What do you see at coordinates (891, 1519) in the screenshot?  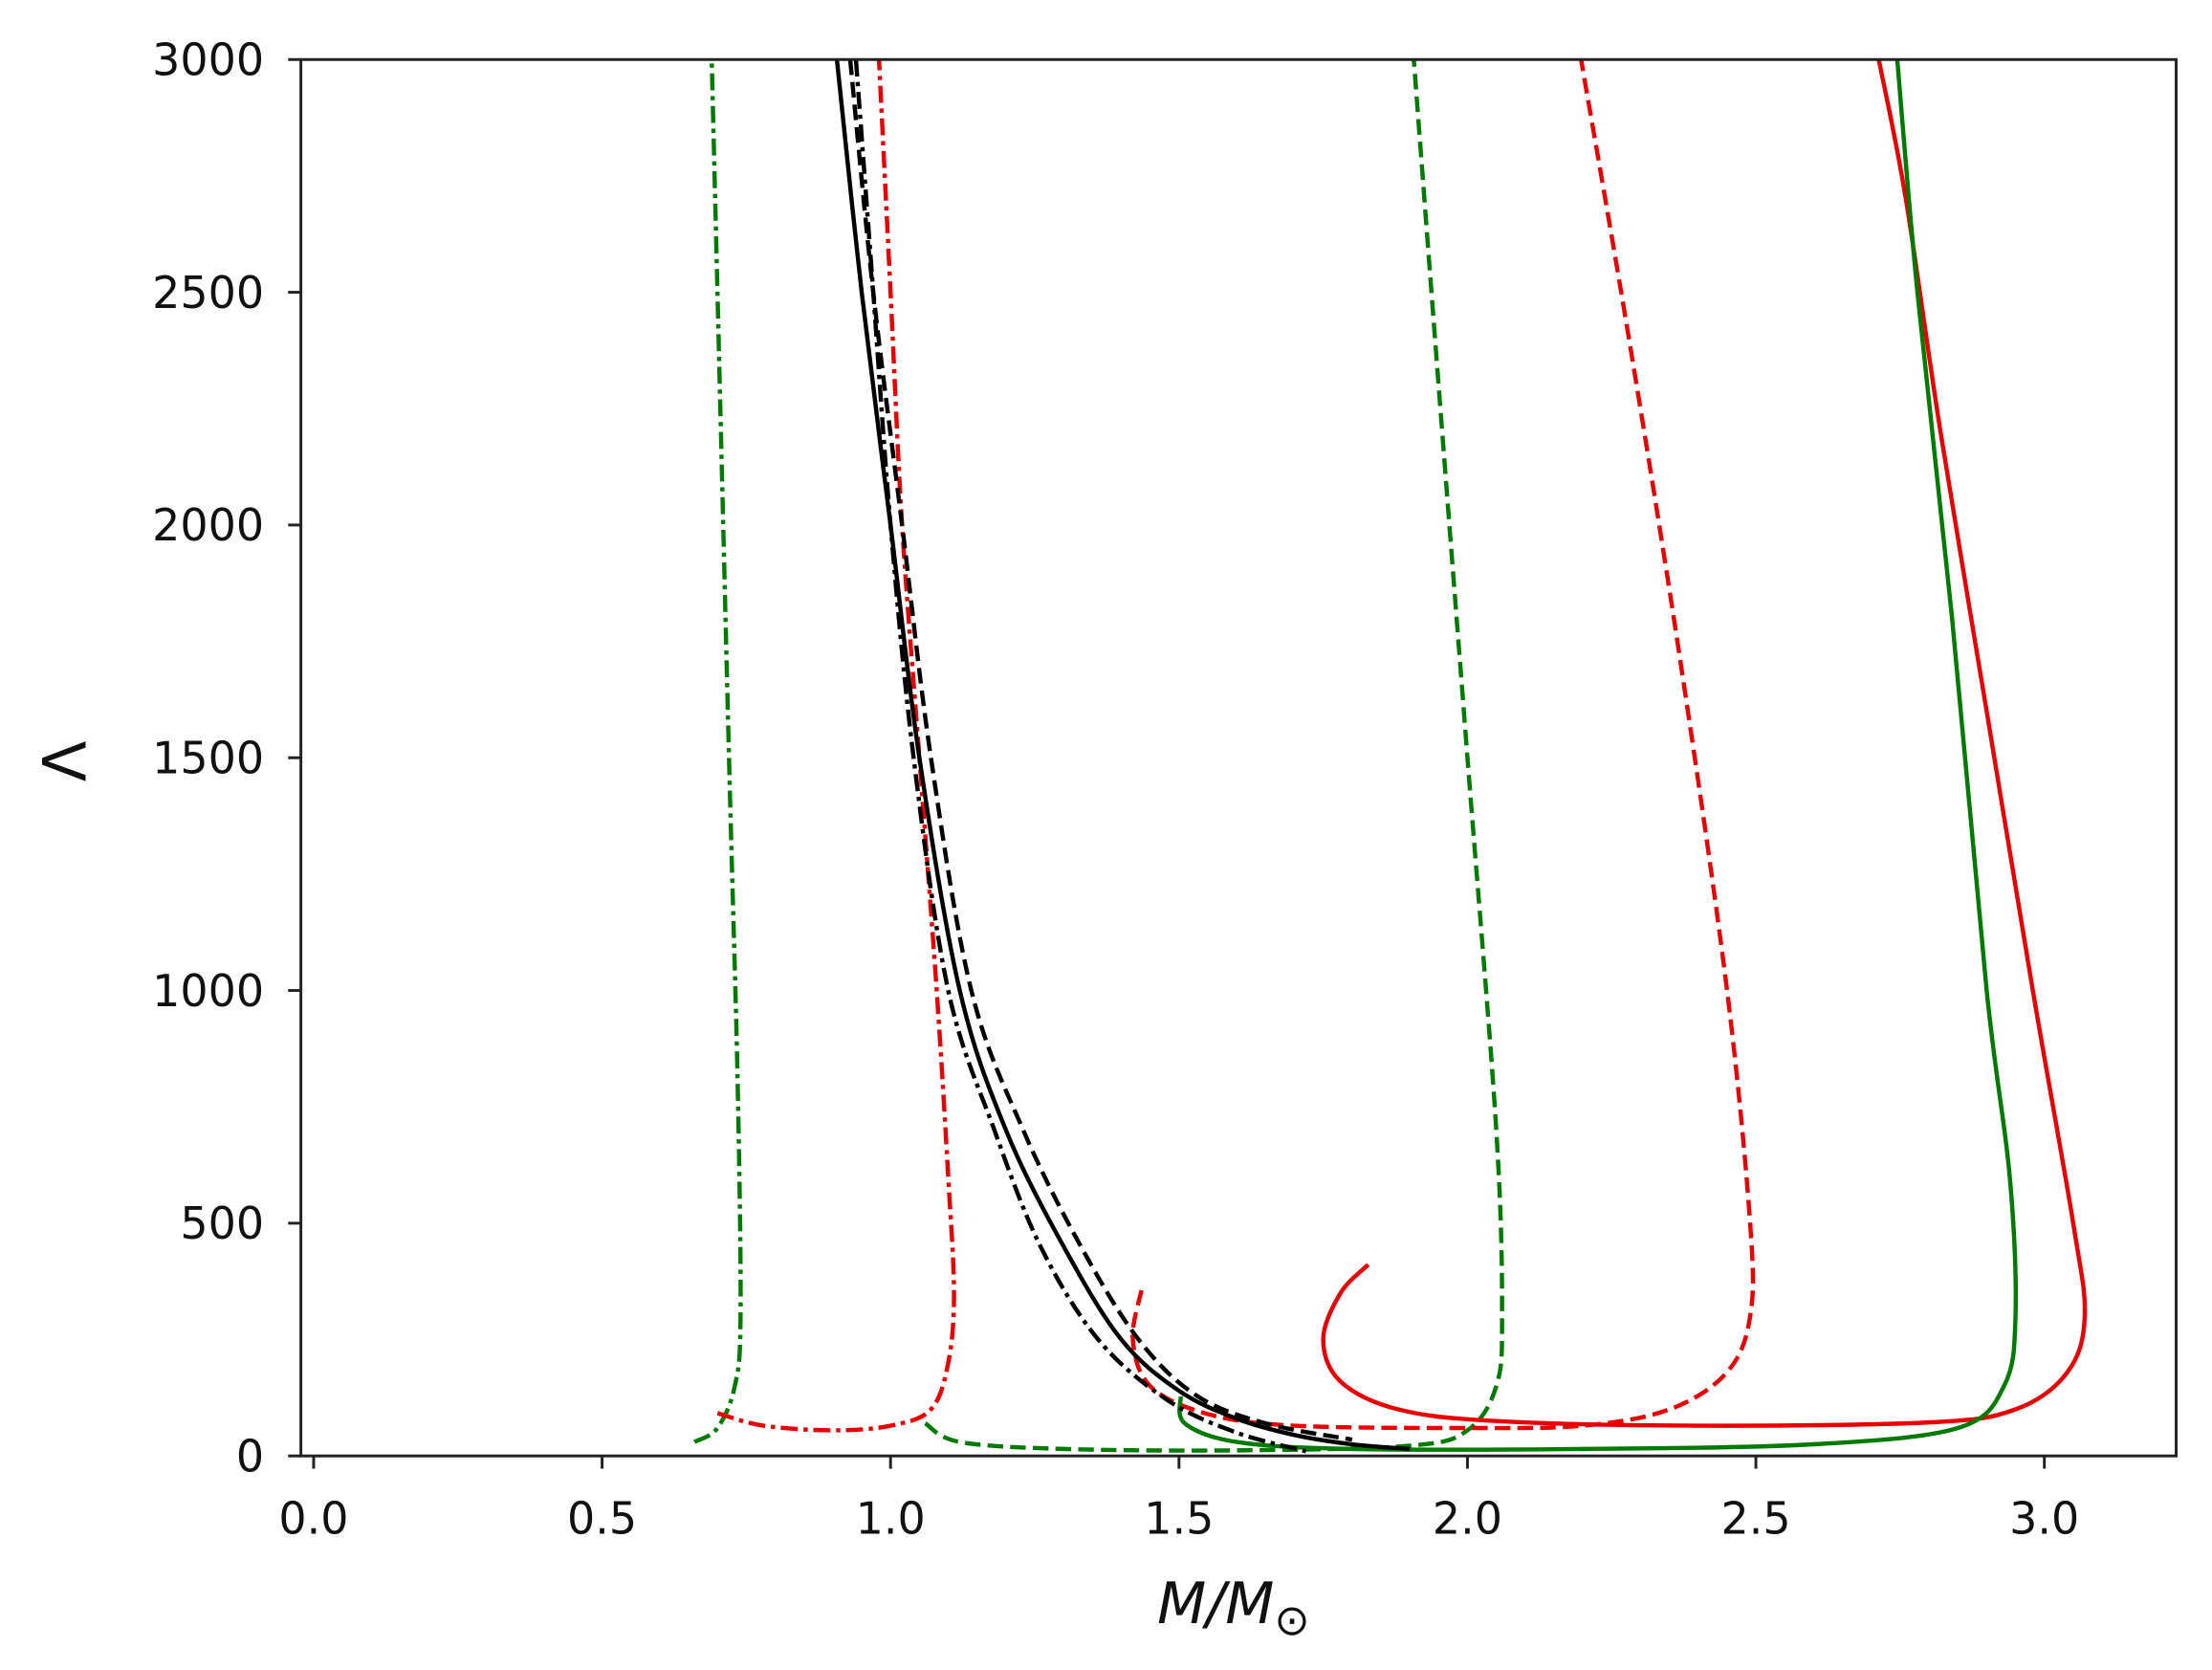 I see `x-tick-label: 1.0` at bounding box center [891, 1519].